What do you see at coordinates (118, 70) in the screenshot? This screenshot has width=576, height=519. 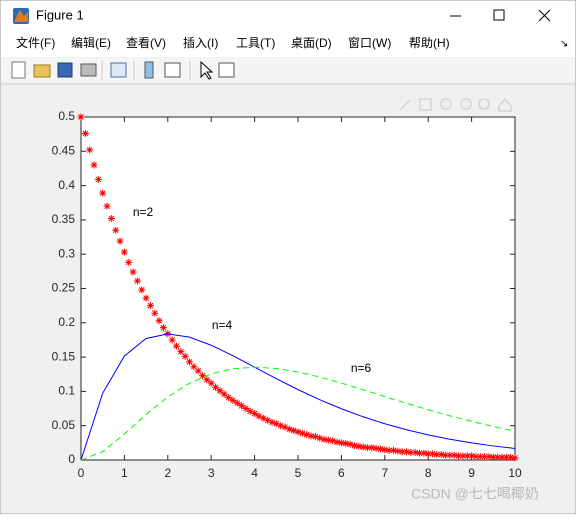 I see `link-button` at bounding box center [118, 70].